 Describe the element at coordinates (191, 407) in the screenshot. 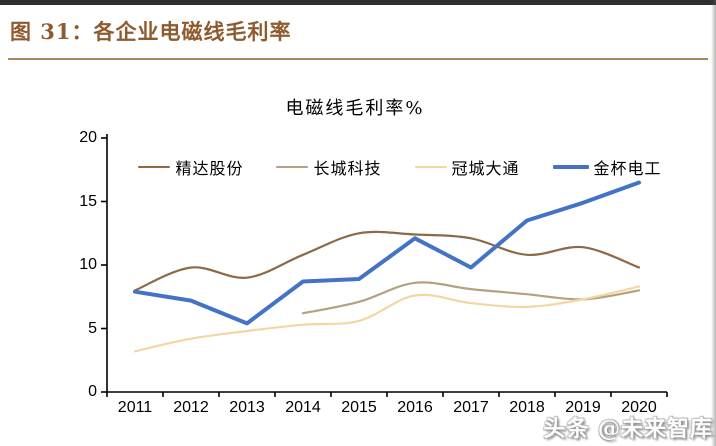

I see `x-axis-tick-label: 2012` at that location.